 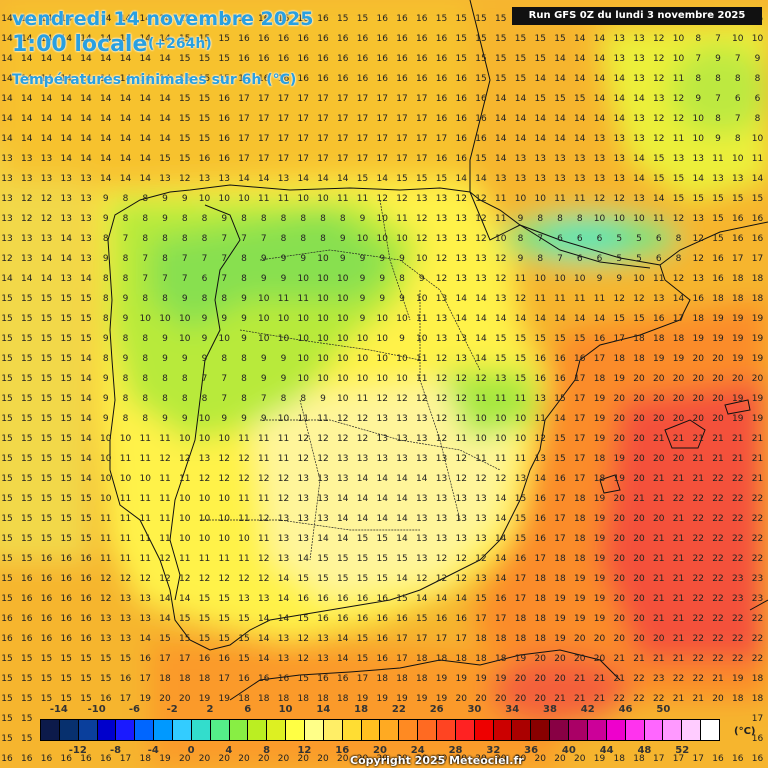 What do you see at coordinates (531, 750) in the screenshot?
I see `legend-label-bottom: 36` at bounding box center [531, 750].